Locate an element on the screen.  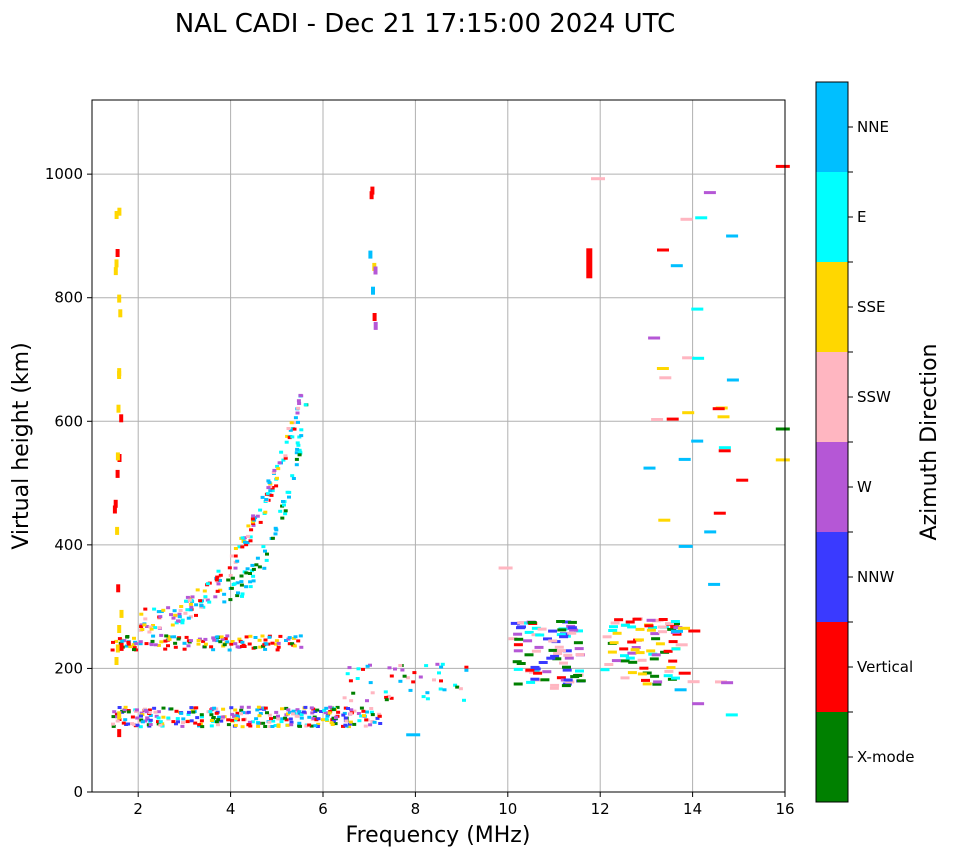
y-tick-label: 800 is located at coordinates (68, 298).